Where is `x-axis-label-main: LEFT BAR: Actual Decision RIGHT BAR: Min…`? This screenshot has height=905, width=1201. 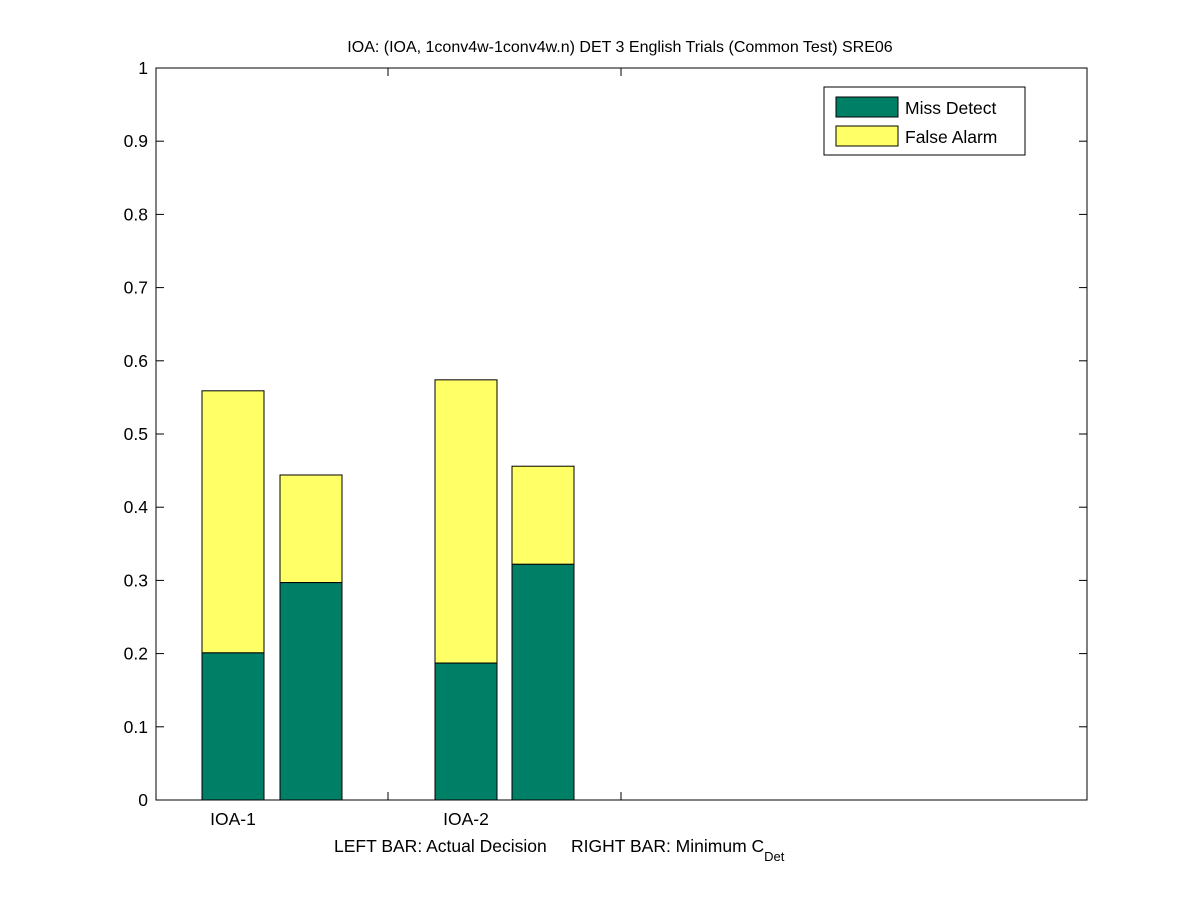
x-axis-label-main: LEFT BAR: Actual Decision RIGHT BAR: Min… is located at coordinates (549, 846).